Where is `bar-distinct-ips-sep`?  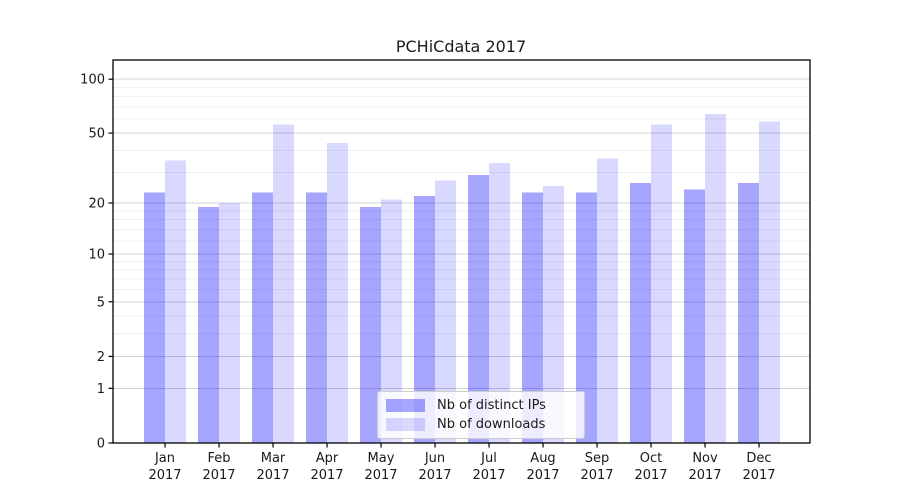 bar-distinct-ips-sep is located at coordinates (586, 317).